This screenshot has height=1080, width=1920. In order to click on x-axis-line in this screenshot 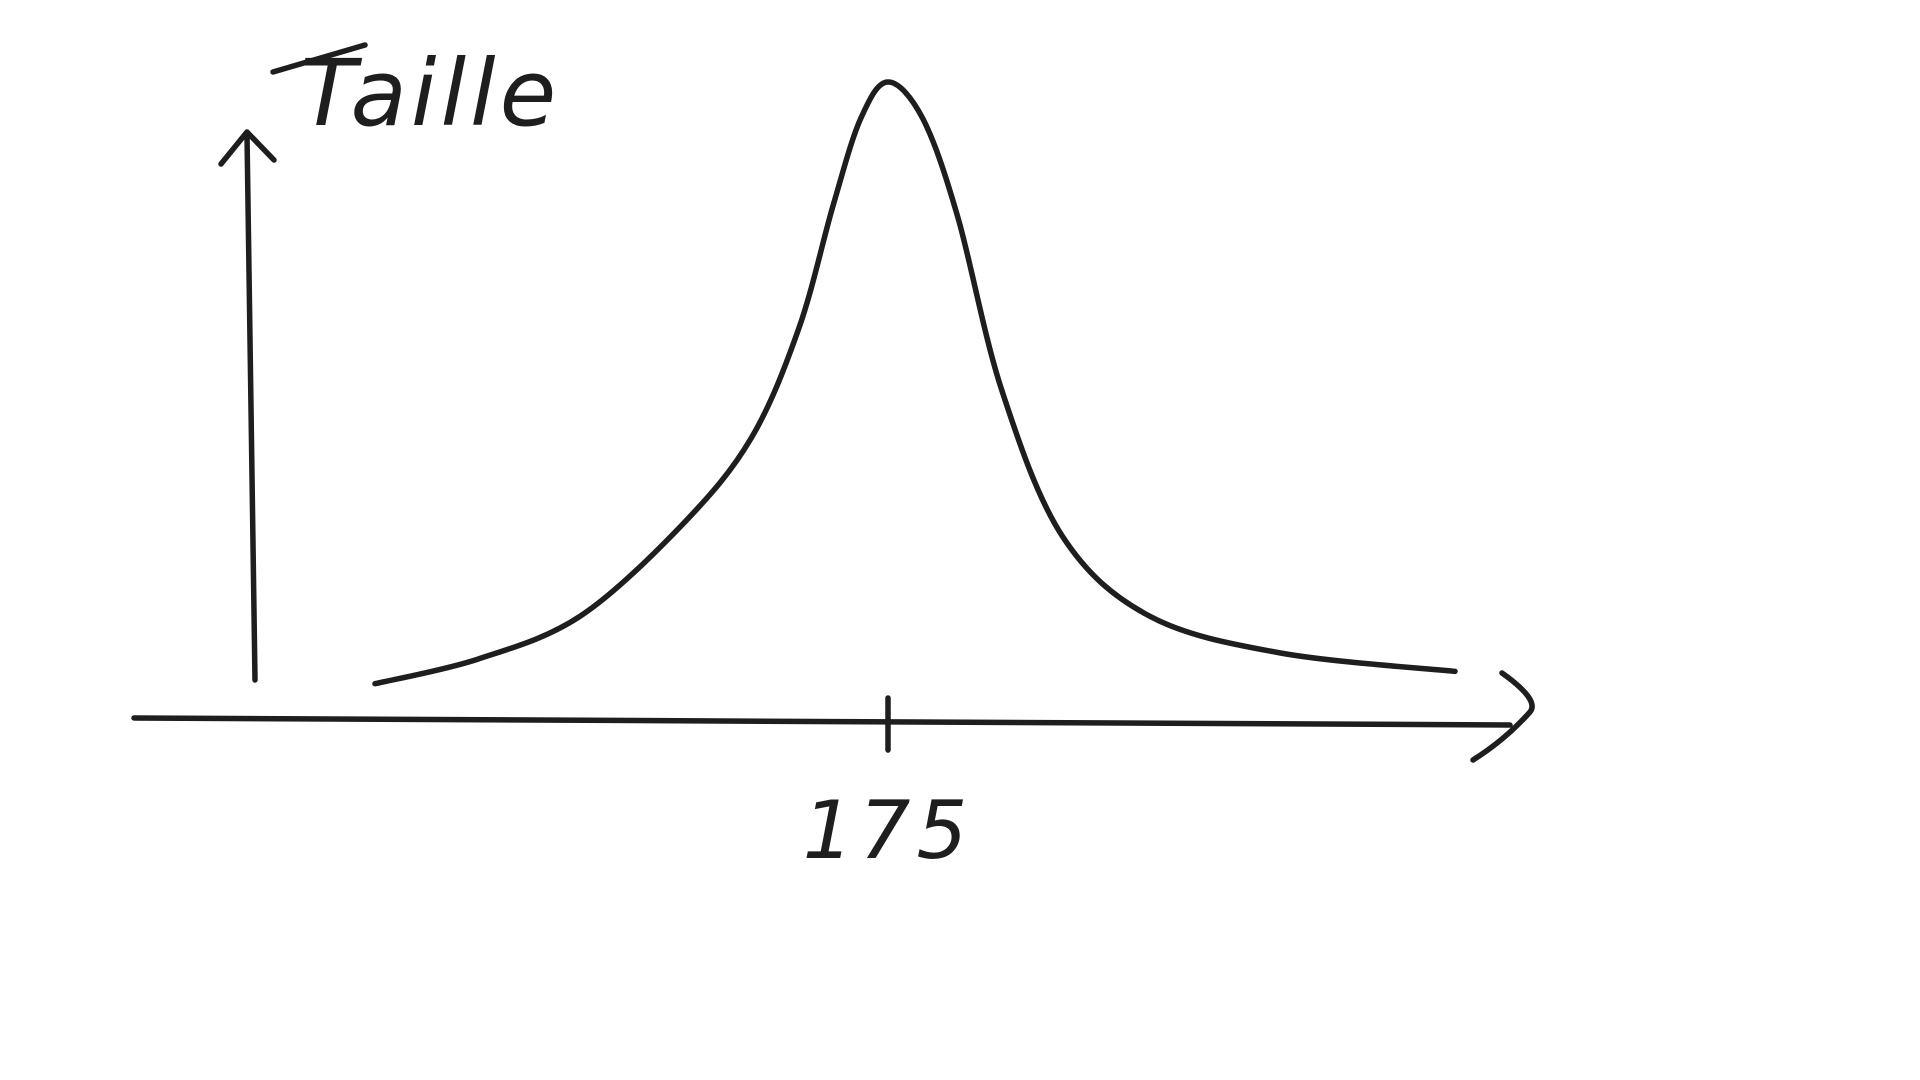, I will do `click(822, 721)`.